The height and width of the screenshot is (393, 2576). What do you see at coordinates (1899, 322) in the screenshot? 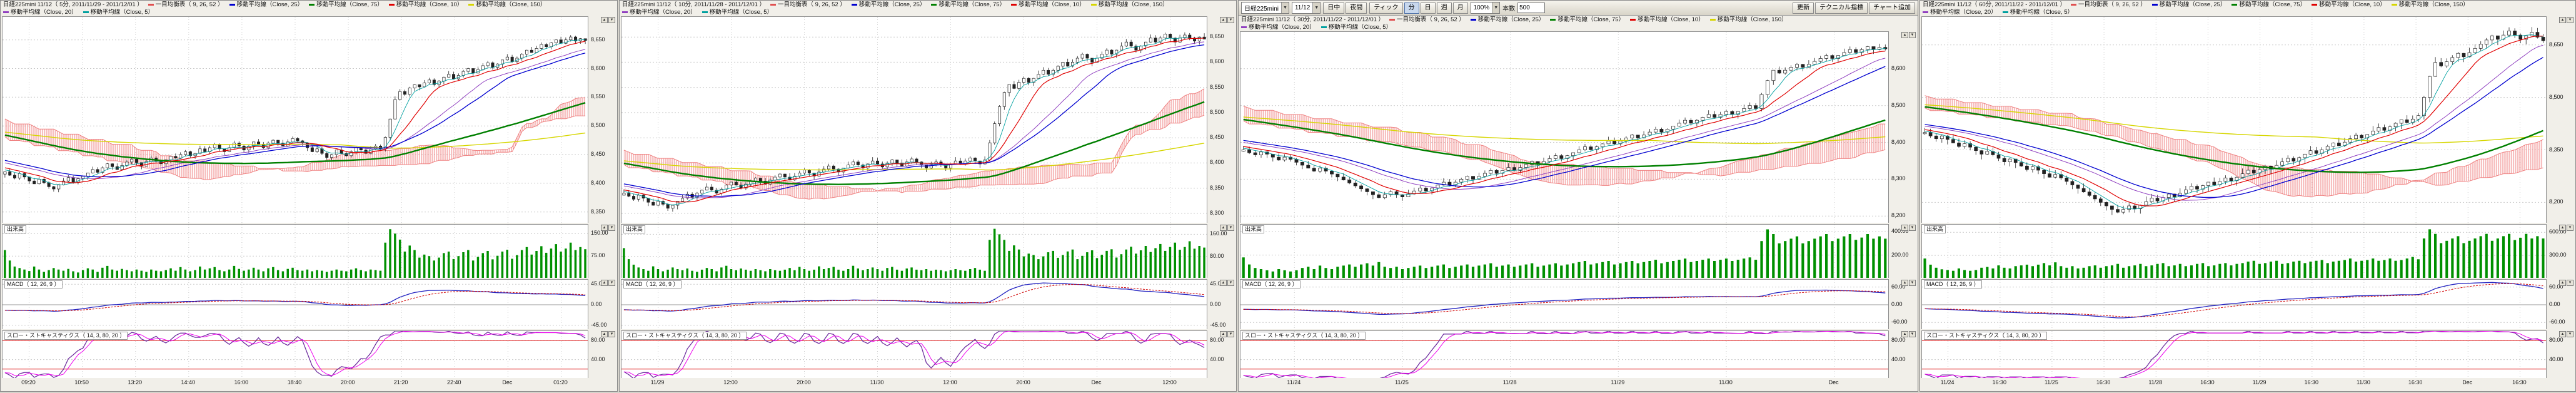
I see `axis-label: -60.00` at bounding box center [1899, 322].